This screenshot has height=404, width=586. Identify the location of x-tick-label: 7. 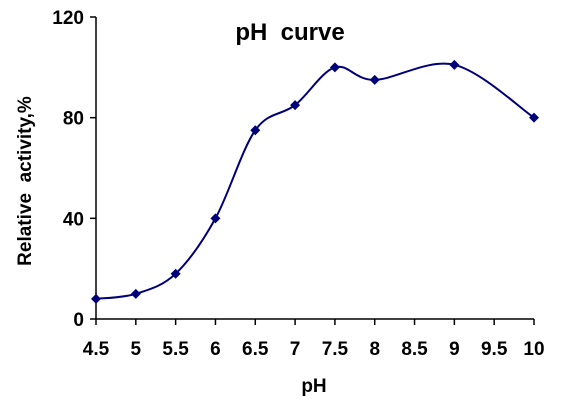
(295, 349).